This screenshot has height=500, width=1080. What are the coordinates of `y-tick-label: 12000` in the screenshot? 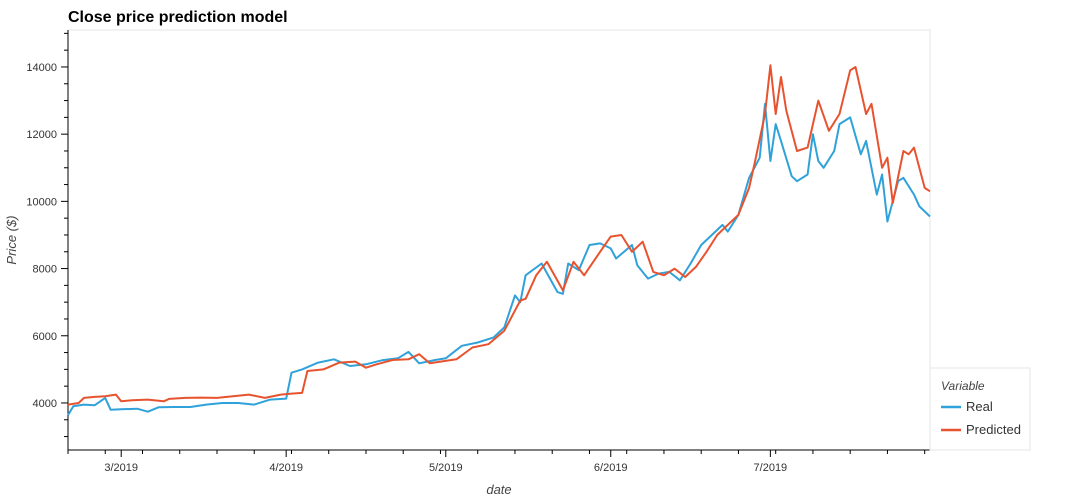 It's located at (41, 135).